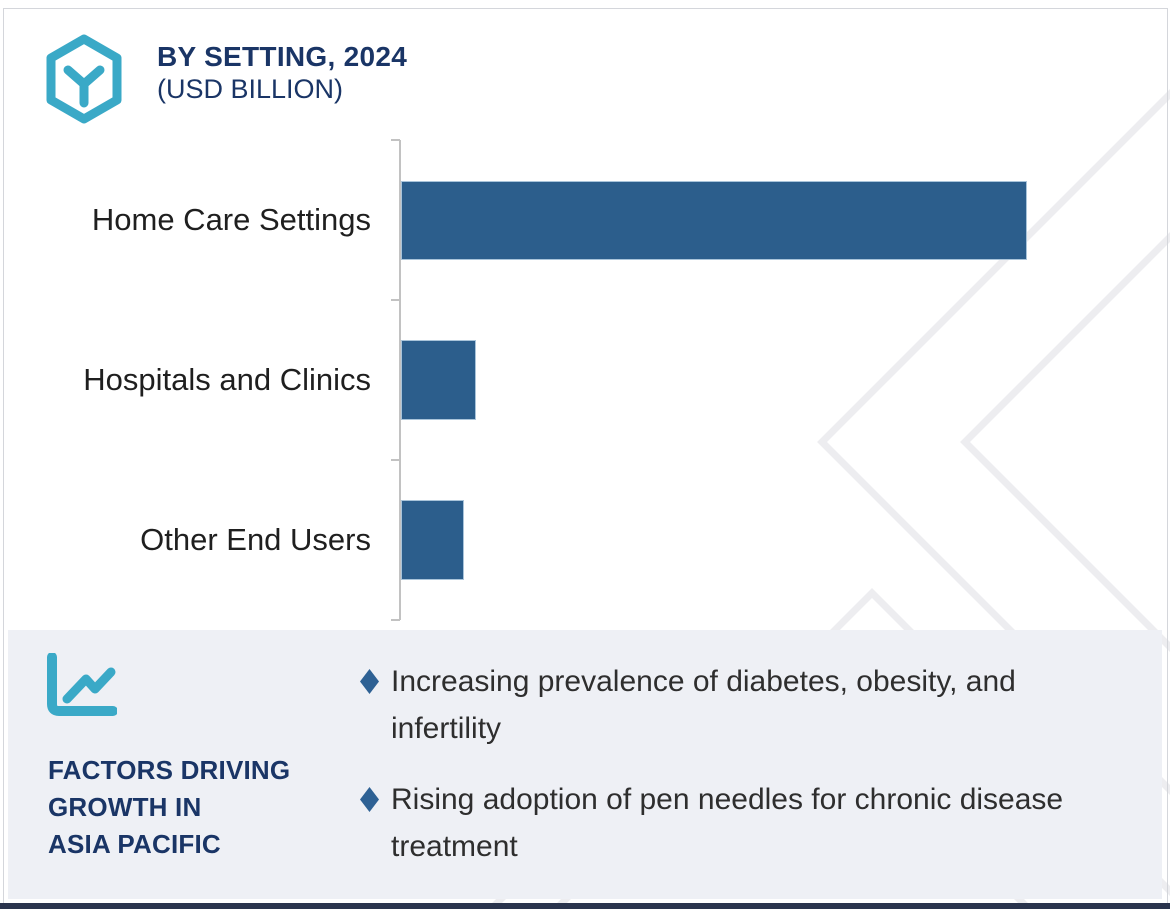 The height and width of the screenshot is (909, 1170). What do you see at coordinates (714, 220) in the screenshot?
I see `bar-home-care-settings` at bounding box center [714, 220].